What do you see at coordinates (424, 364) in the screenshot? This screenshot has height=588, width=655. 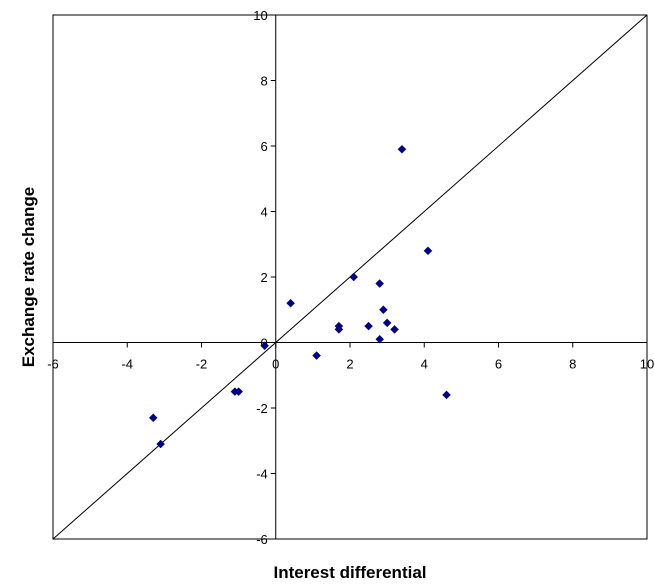 I see `x-tick-label: 4` at bounding box center [424, 364].